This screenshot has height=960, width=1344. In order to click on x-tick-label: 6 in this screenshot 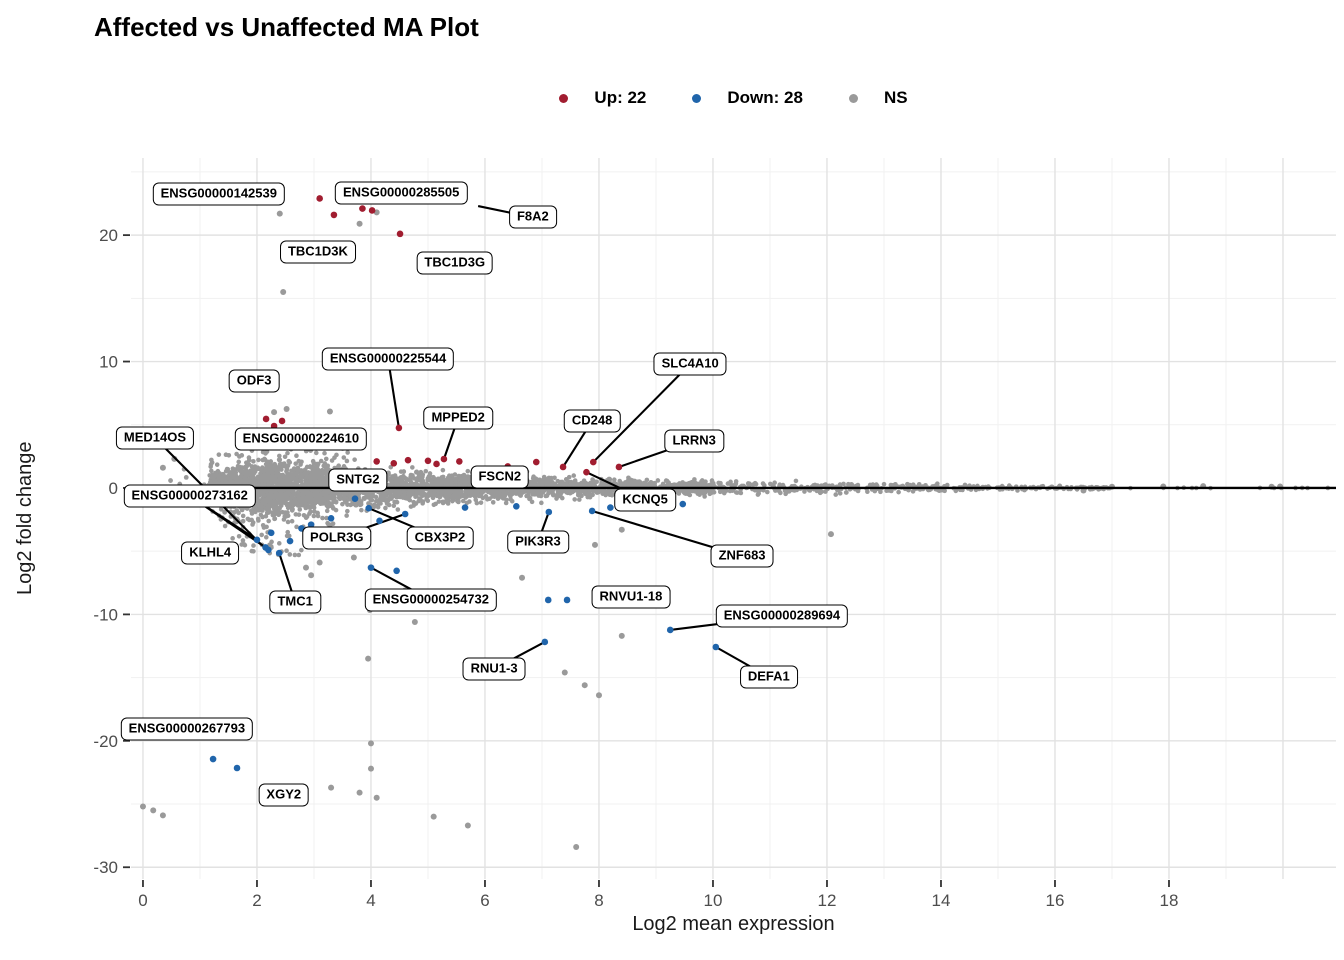, I will do `click(484, 900)`.